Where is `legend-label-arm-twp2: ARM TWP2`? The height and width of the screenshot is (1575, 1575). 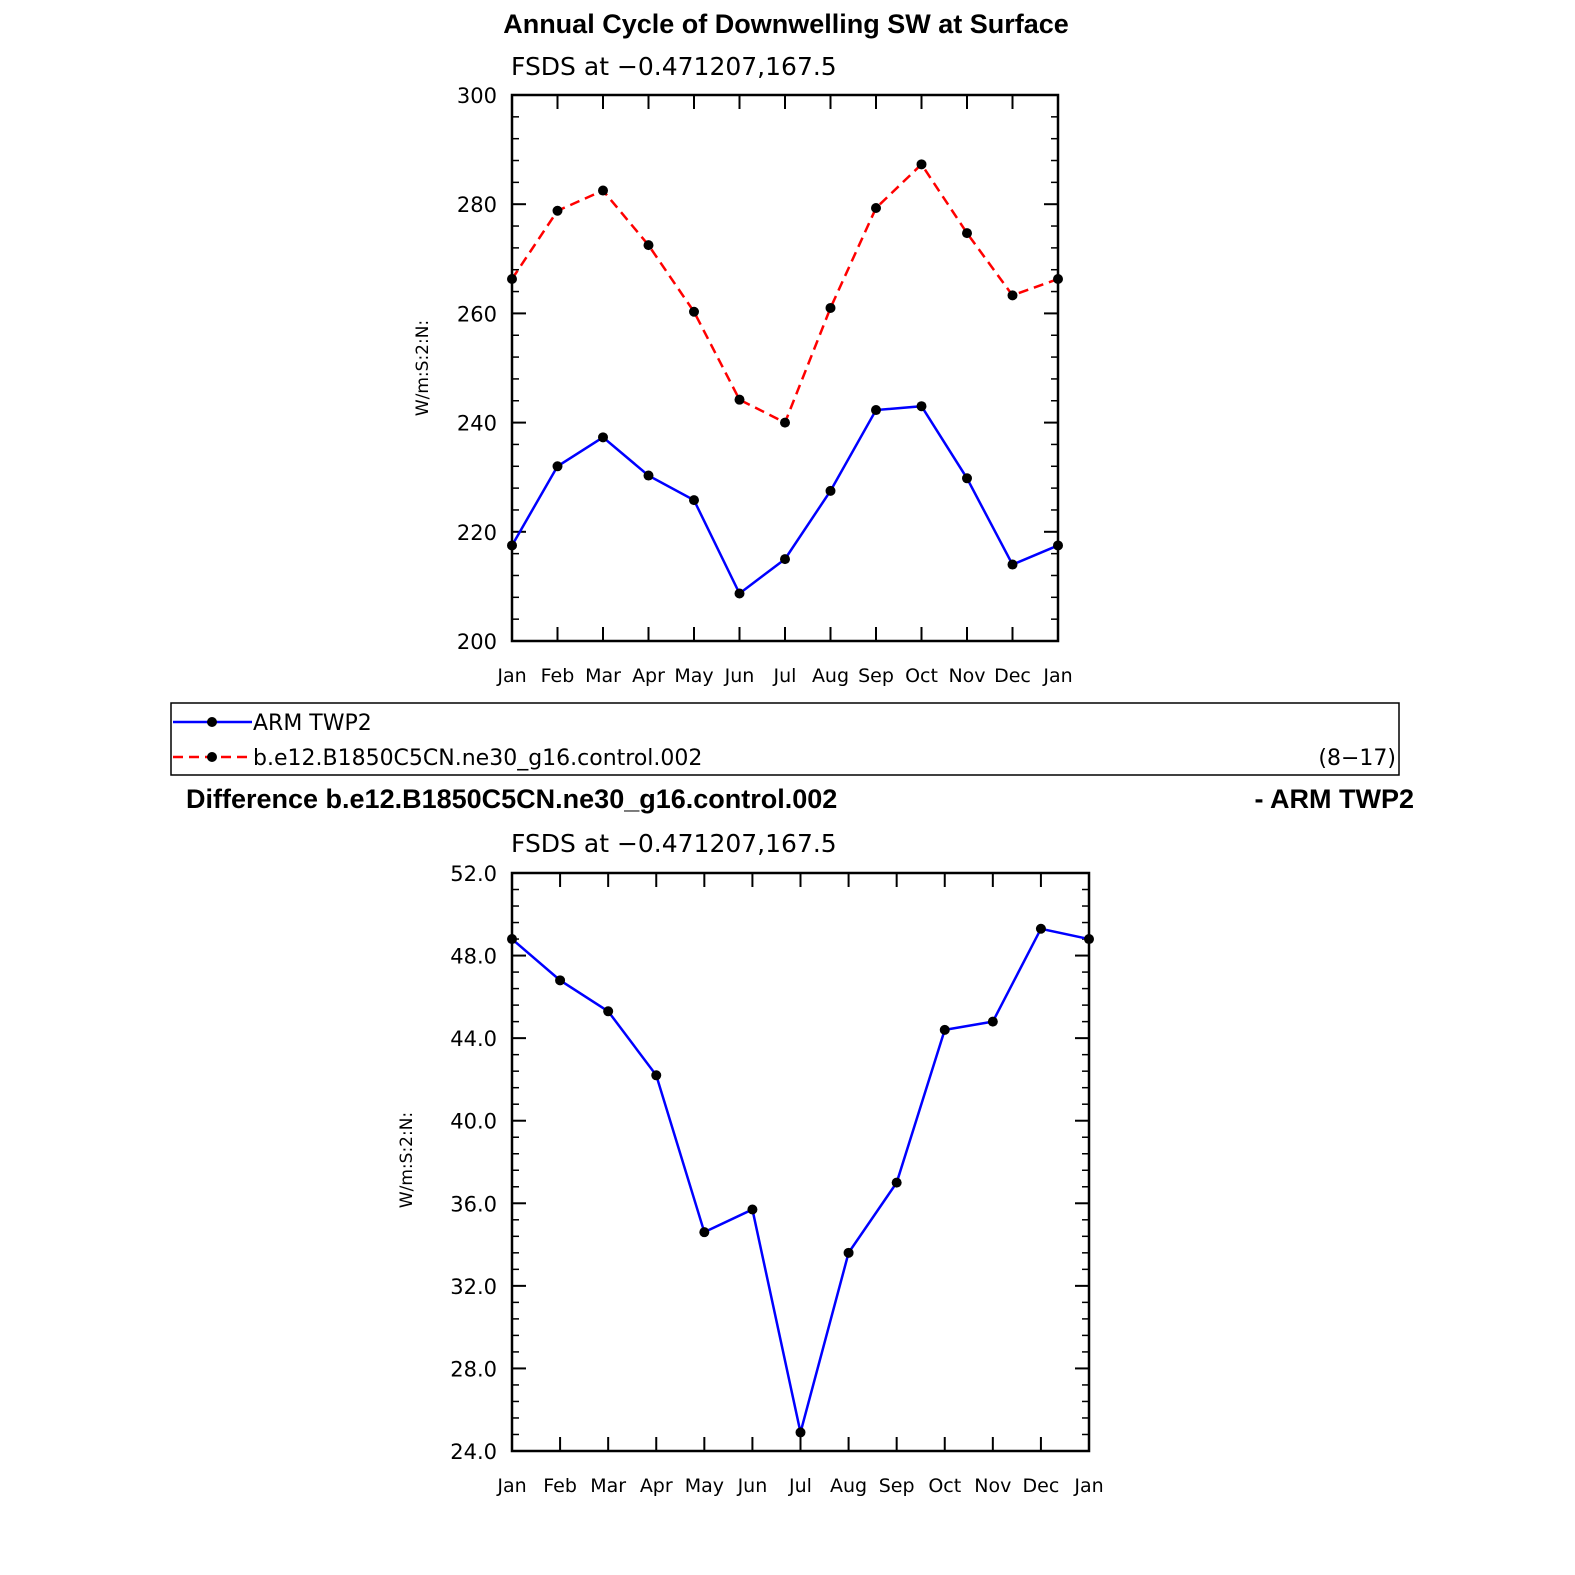
legend-label-arm-twp2: ARM TWP2 is located at coordinates (312, 723).